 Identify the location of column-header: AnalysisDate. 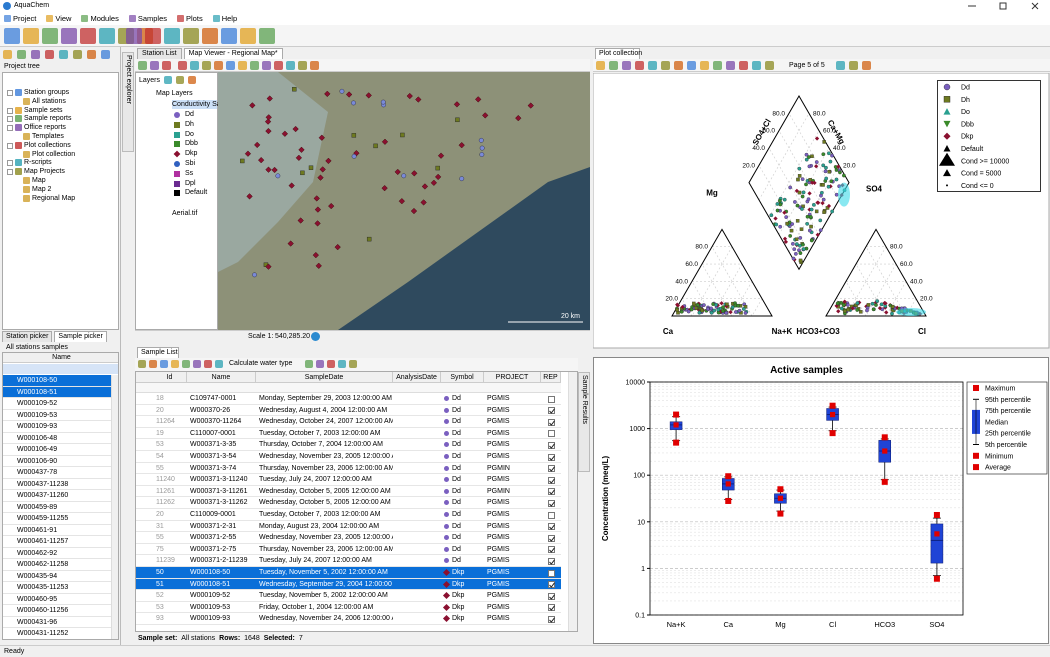
(417, 377).